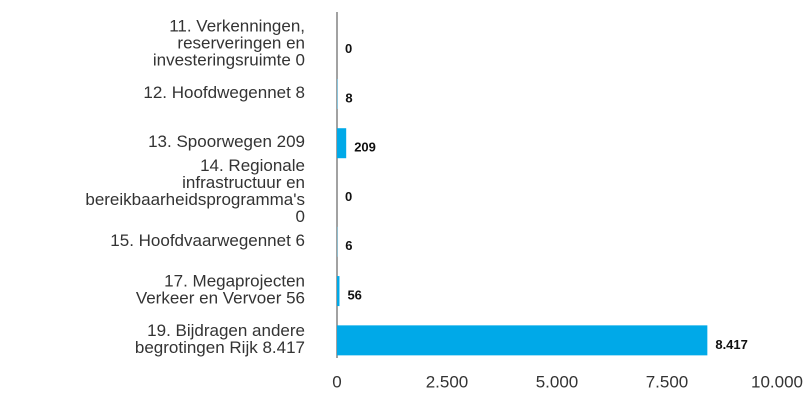 This screenshot has height=401, width=812. I want to click on value-label: 8, so click(348, 97).